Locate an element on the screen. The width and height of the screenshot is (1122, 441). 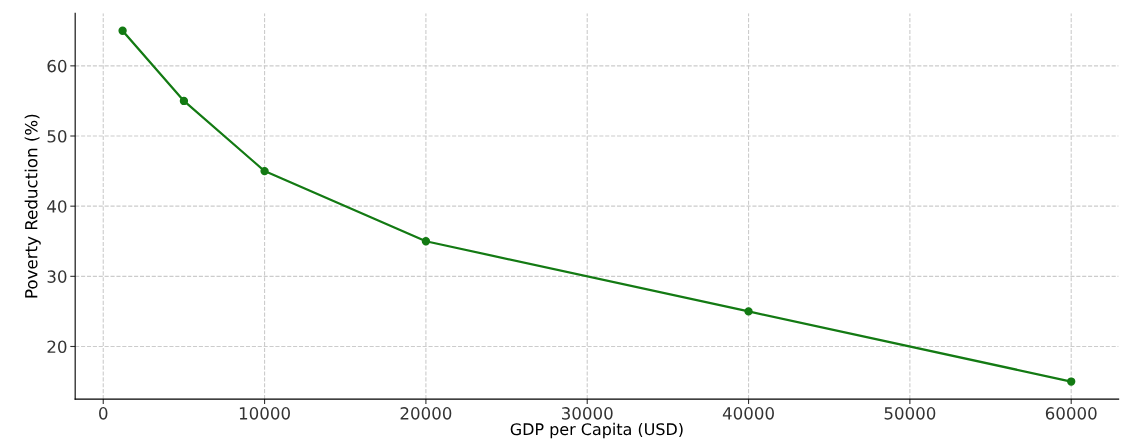
x-tick-label: 60000 is located at coordinates (1071, 413).